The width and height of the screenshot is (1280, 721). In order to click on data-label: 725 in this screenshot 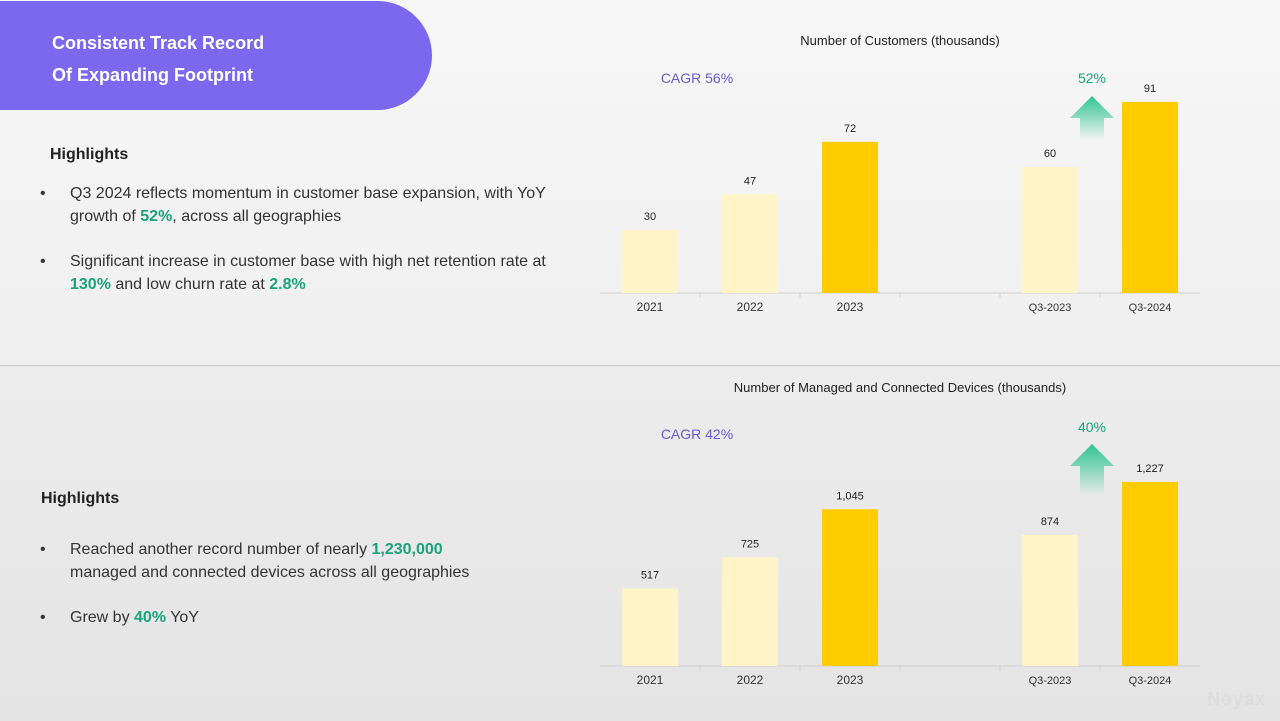, I will do `click(750, 544)`.